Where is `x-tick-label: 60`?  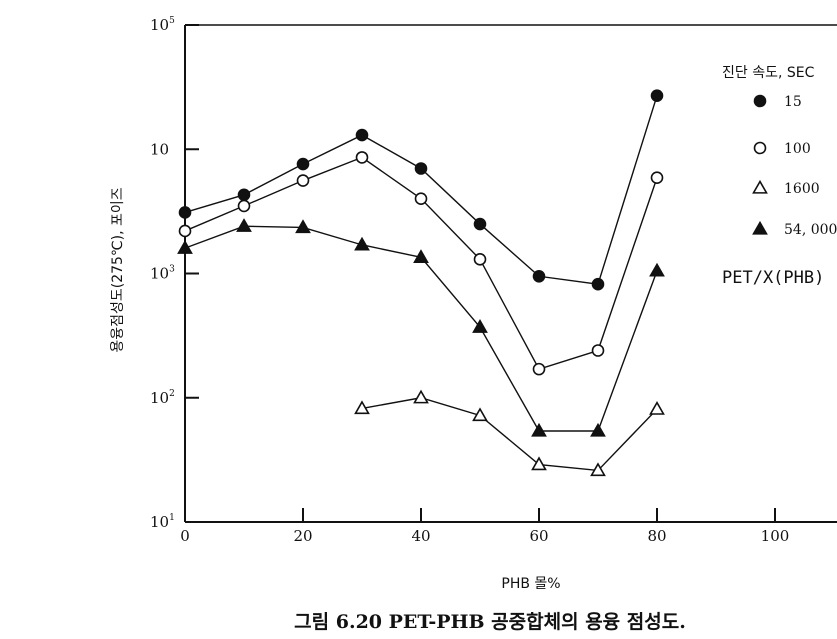
x-tick-label: 60 is located at coordinates (538, 536).